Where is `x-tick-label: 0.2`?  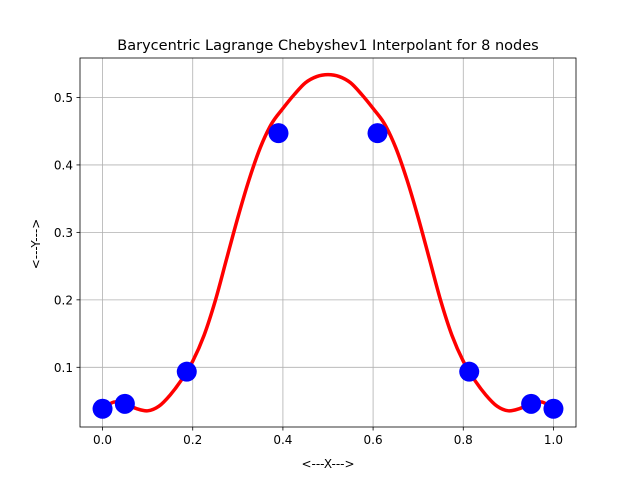 x-tick-label: 0.2 is located at coordinates (192, 440).